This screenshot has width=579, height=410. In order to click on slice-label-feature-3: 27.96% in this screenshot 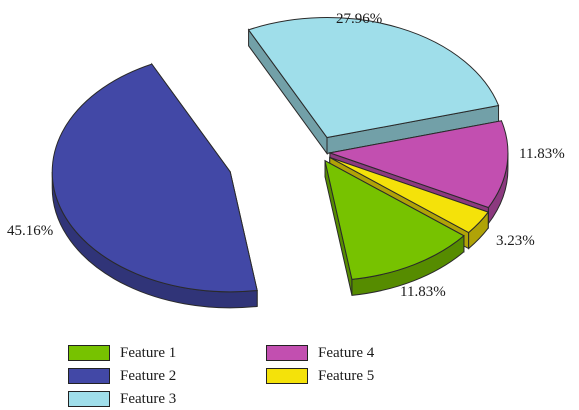, I will do `click(359, 19)`.